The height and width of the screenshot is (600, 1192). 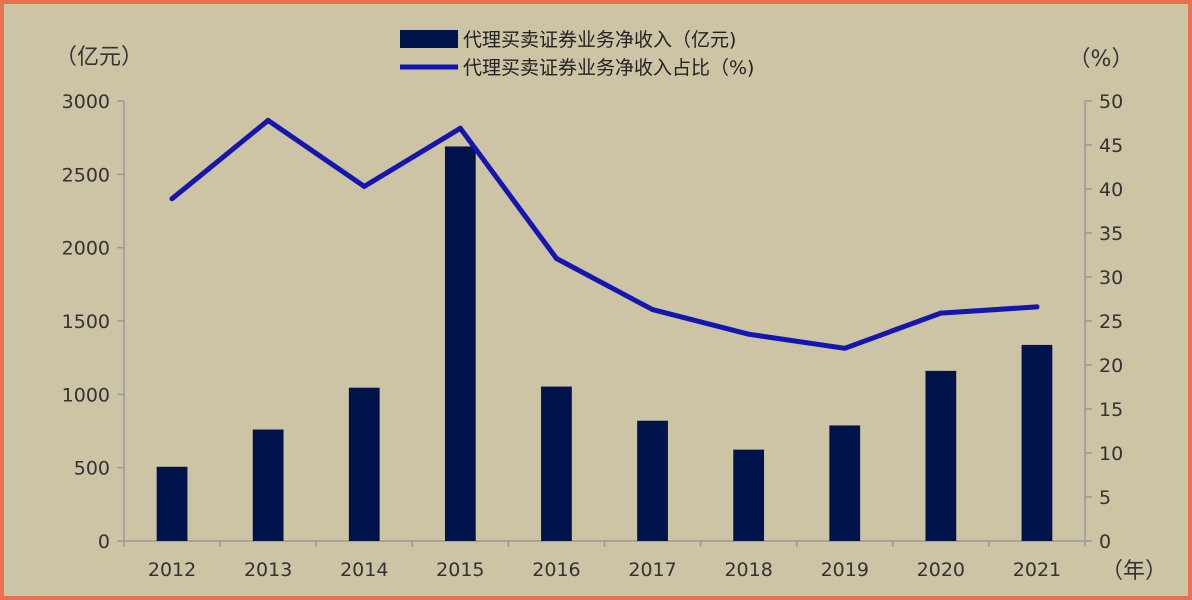 What do you see at coordinates (1105, 542) in the screenshot?
I see `right-tick-label: 0` at bounding box center [1105, 542].